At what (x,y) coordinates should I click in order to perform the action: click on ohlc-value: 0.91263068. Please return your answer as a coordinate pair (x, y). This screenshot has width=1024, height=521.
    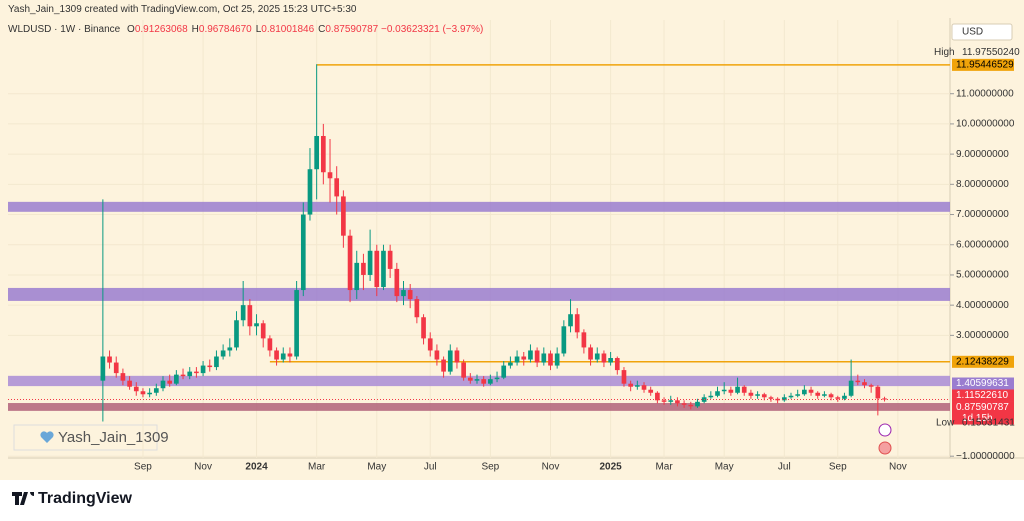
    Looking at the image, I should click on (161, 29).